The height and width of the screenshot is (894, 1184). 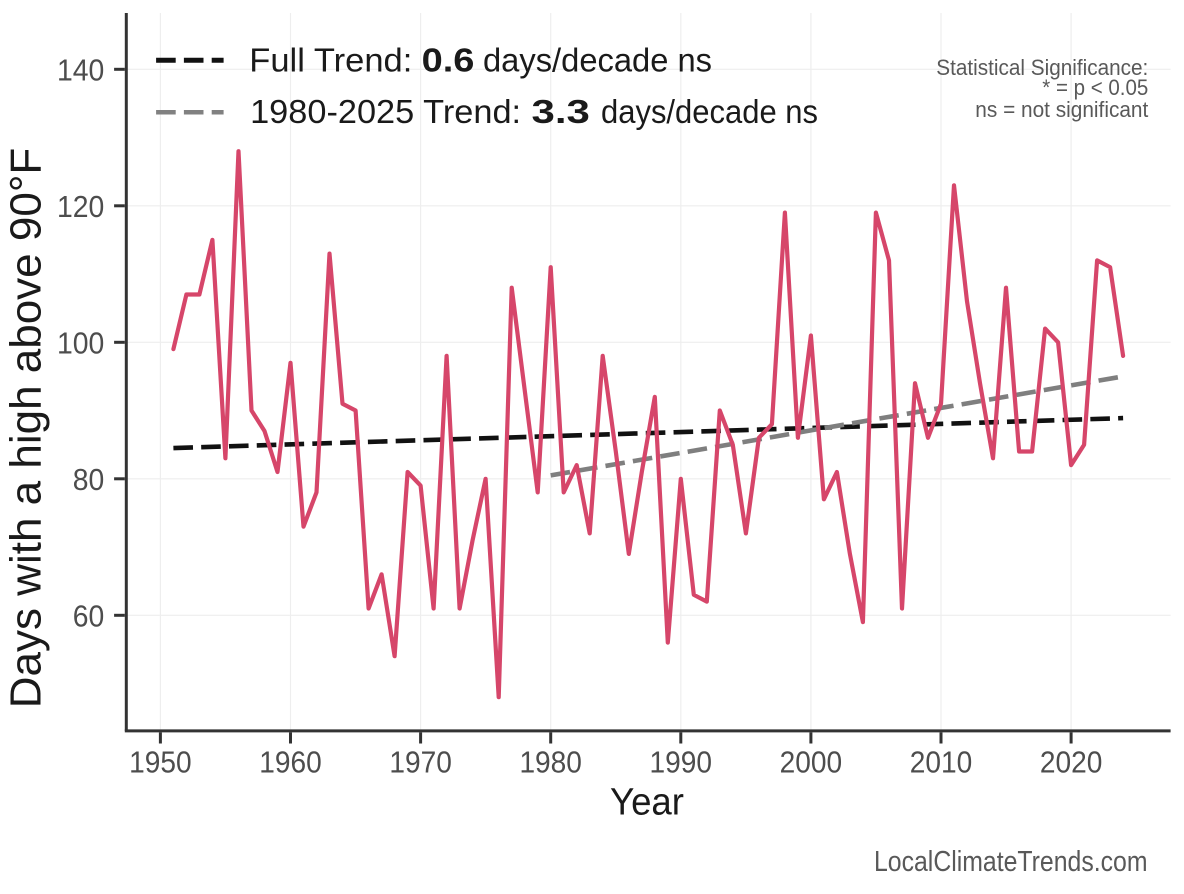 I want to click on svg-text: 60, so click(x=89, y=617).